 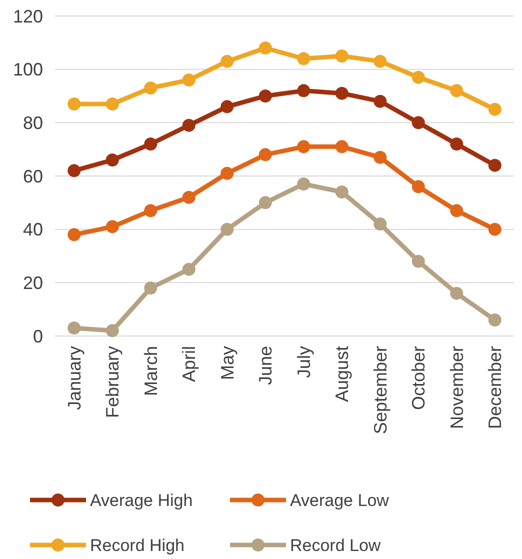 What do you see at coordinates (32, 282) in the screenshot?
I see `y-tick-label: 20` at bounding box center [32, 282].